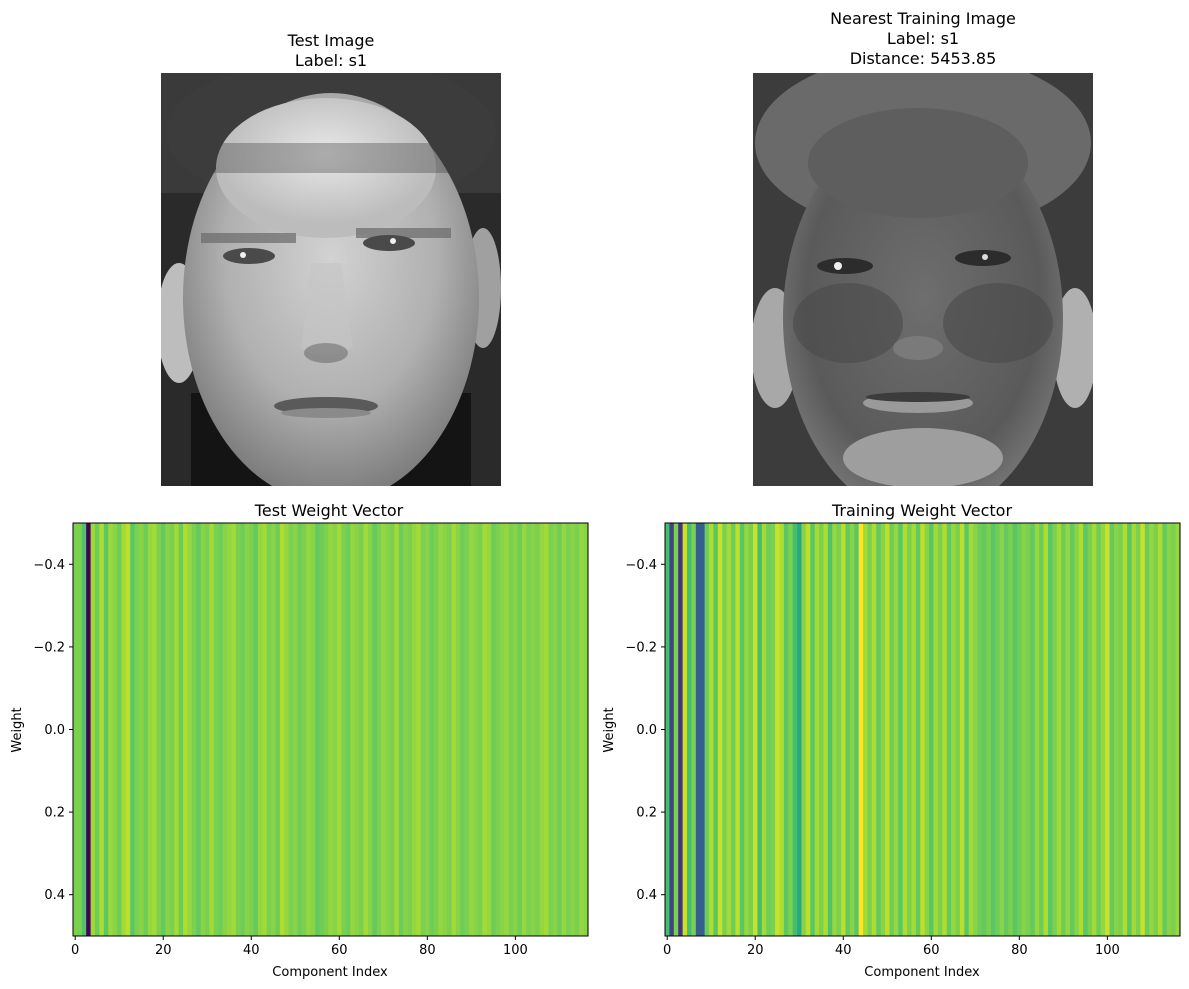 The height and width of the screenshot is (989, 1189). What do you see at coordinates (515, 950) in the screenshot?
I see `x-tick-label: 100` at bounding box center [515, 950].